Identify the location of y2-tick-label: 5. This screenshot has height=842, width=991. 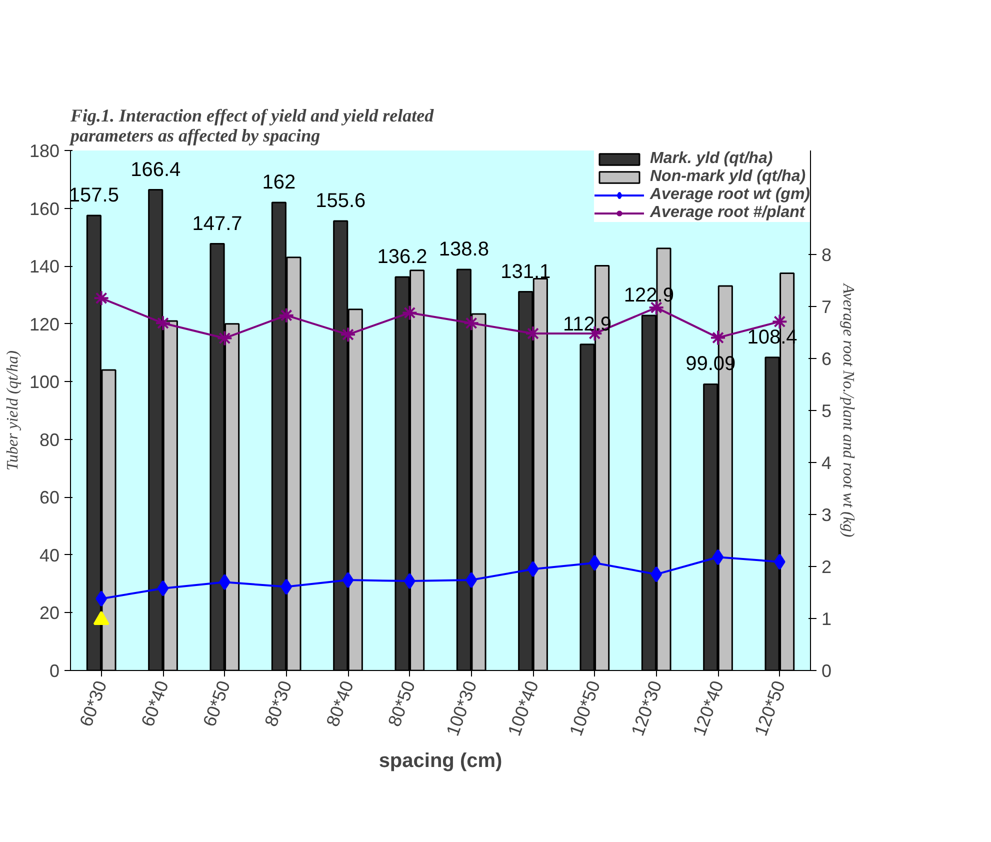
(827, 411).